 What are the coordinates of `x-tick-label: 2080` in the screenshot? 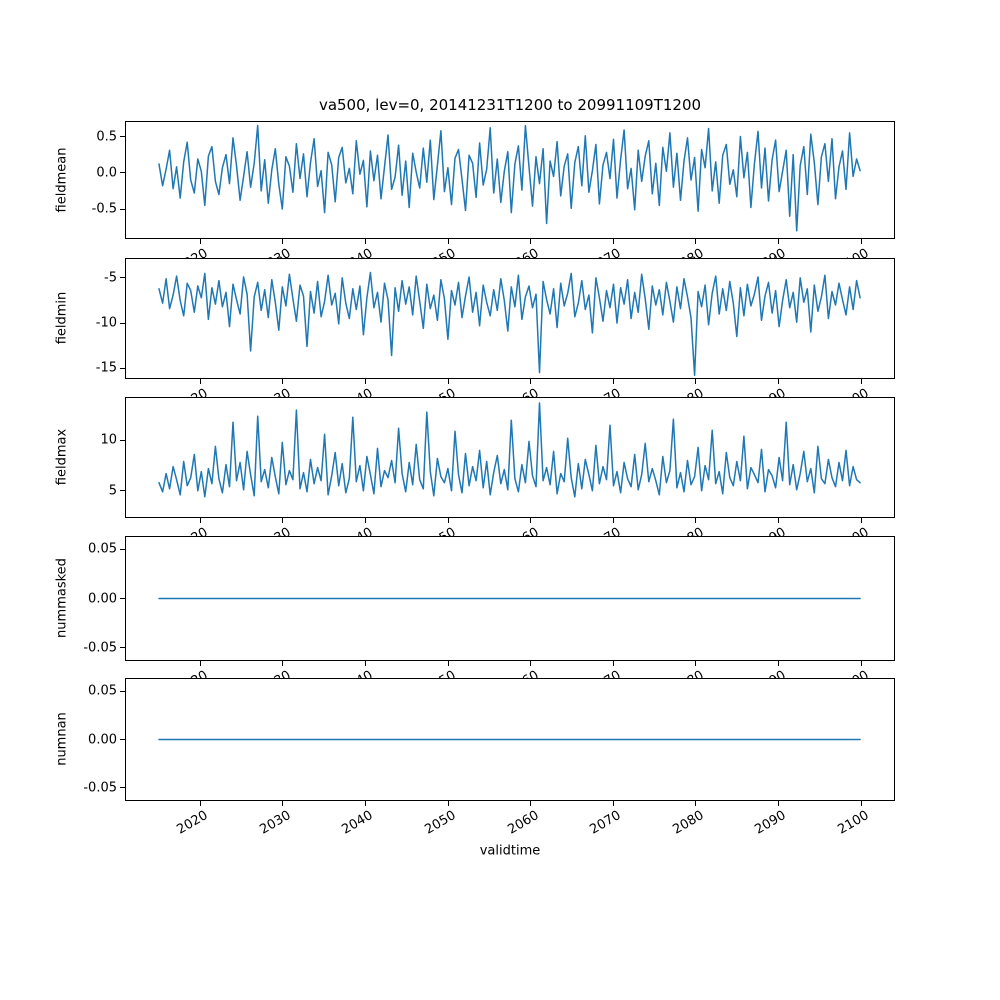 It's located at (688, 823).